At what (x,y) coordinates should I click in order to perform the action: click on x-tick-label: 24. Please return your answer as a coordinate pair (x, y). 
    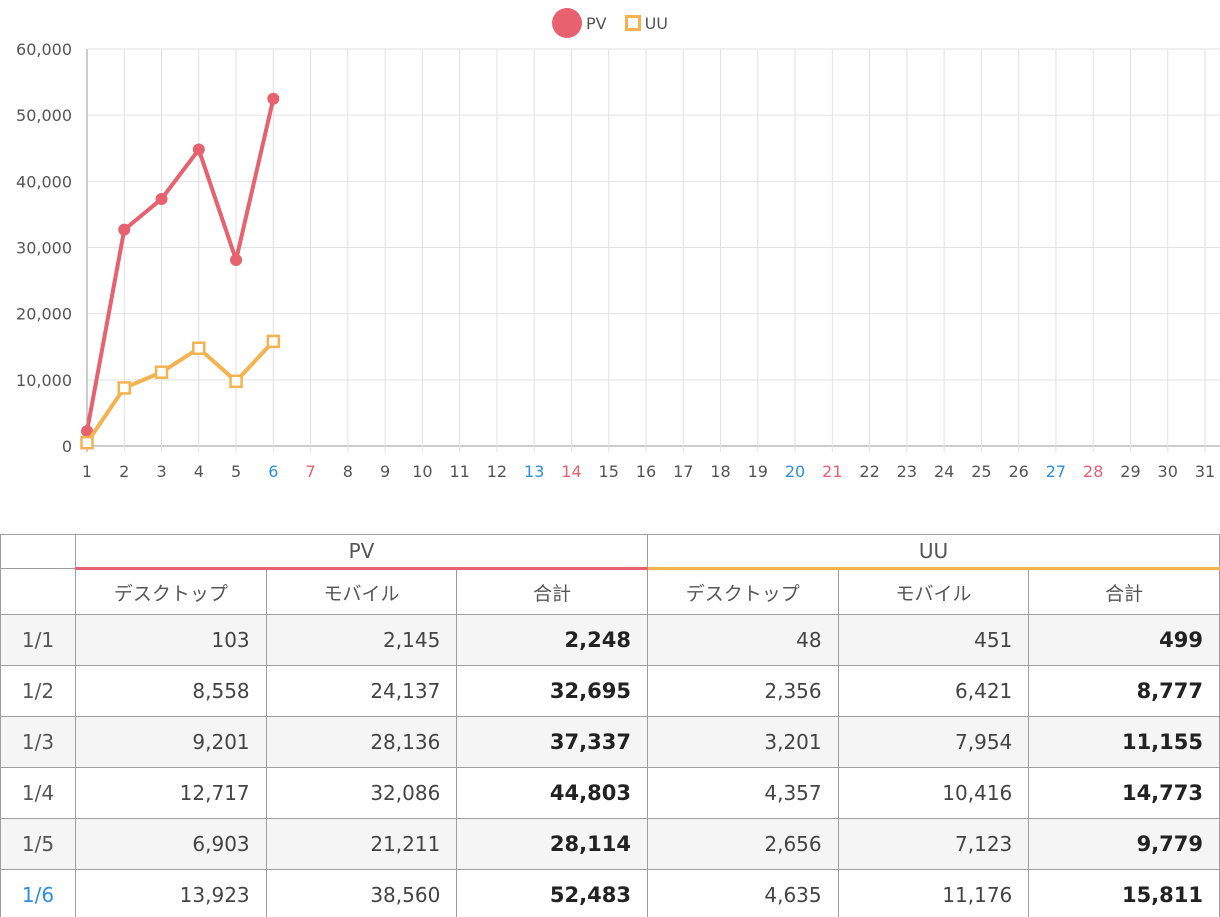
    Looking at the image, I should click on (944, 471).